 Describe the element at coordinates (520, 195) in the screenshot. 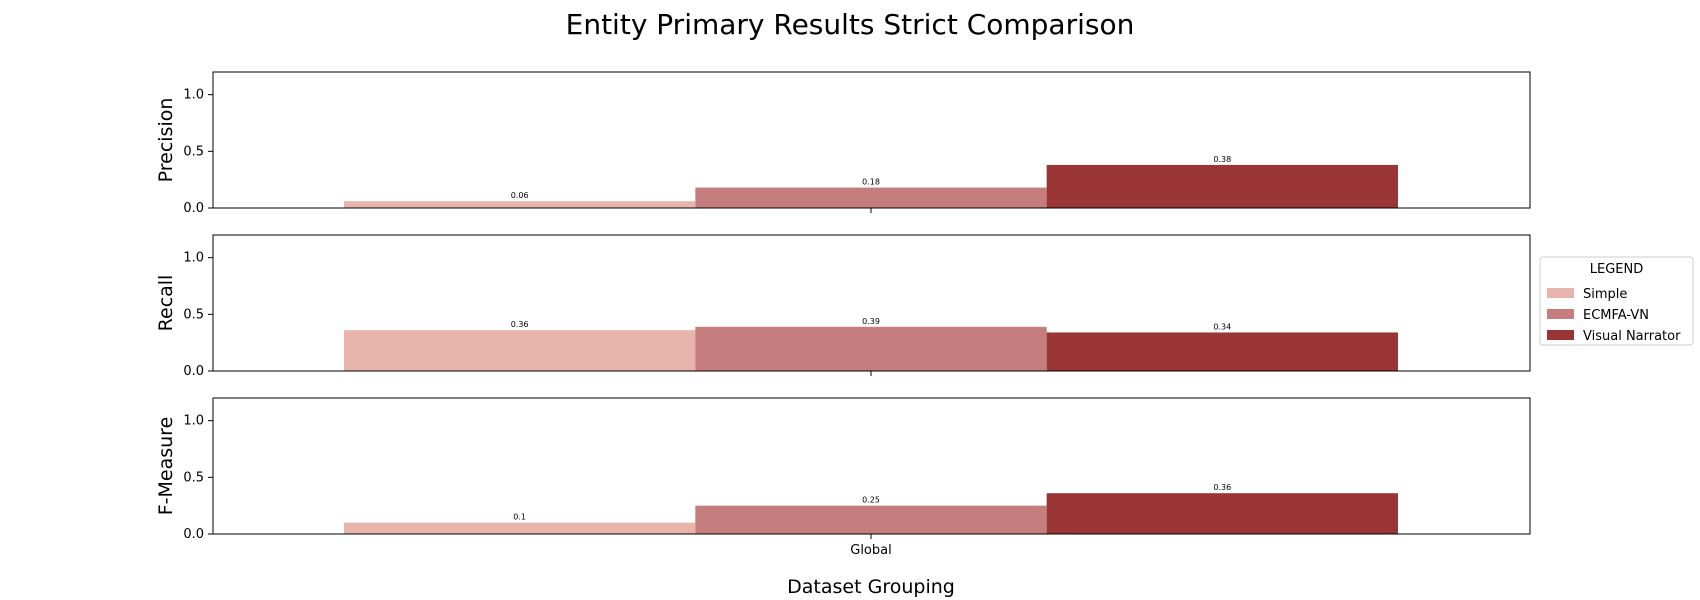

I see `data-label: 0.06` at that location.